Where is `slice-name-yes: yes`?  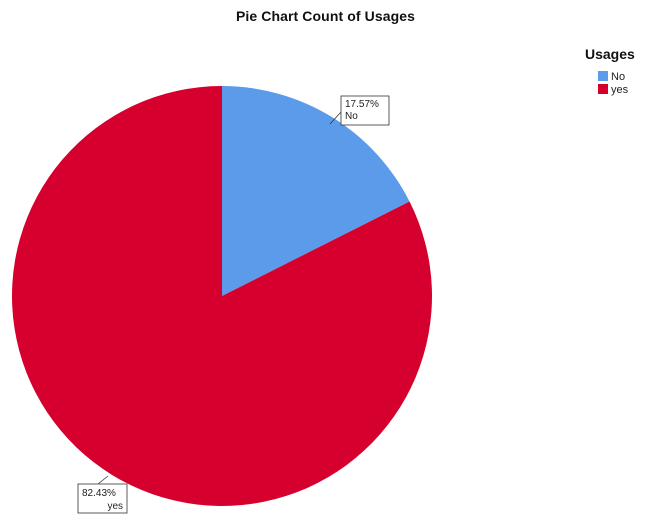 slice-name-yes: yes is located at coordinates (115, 506).